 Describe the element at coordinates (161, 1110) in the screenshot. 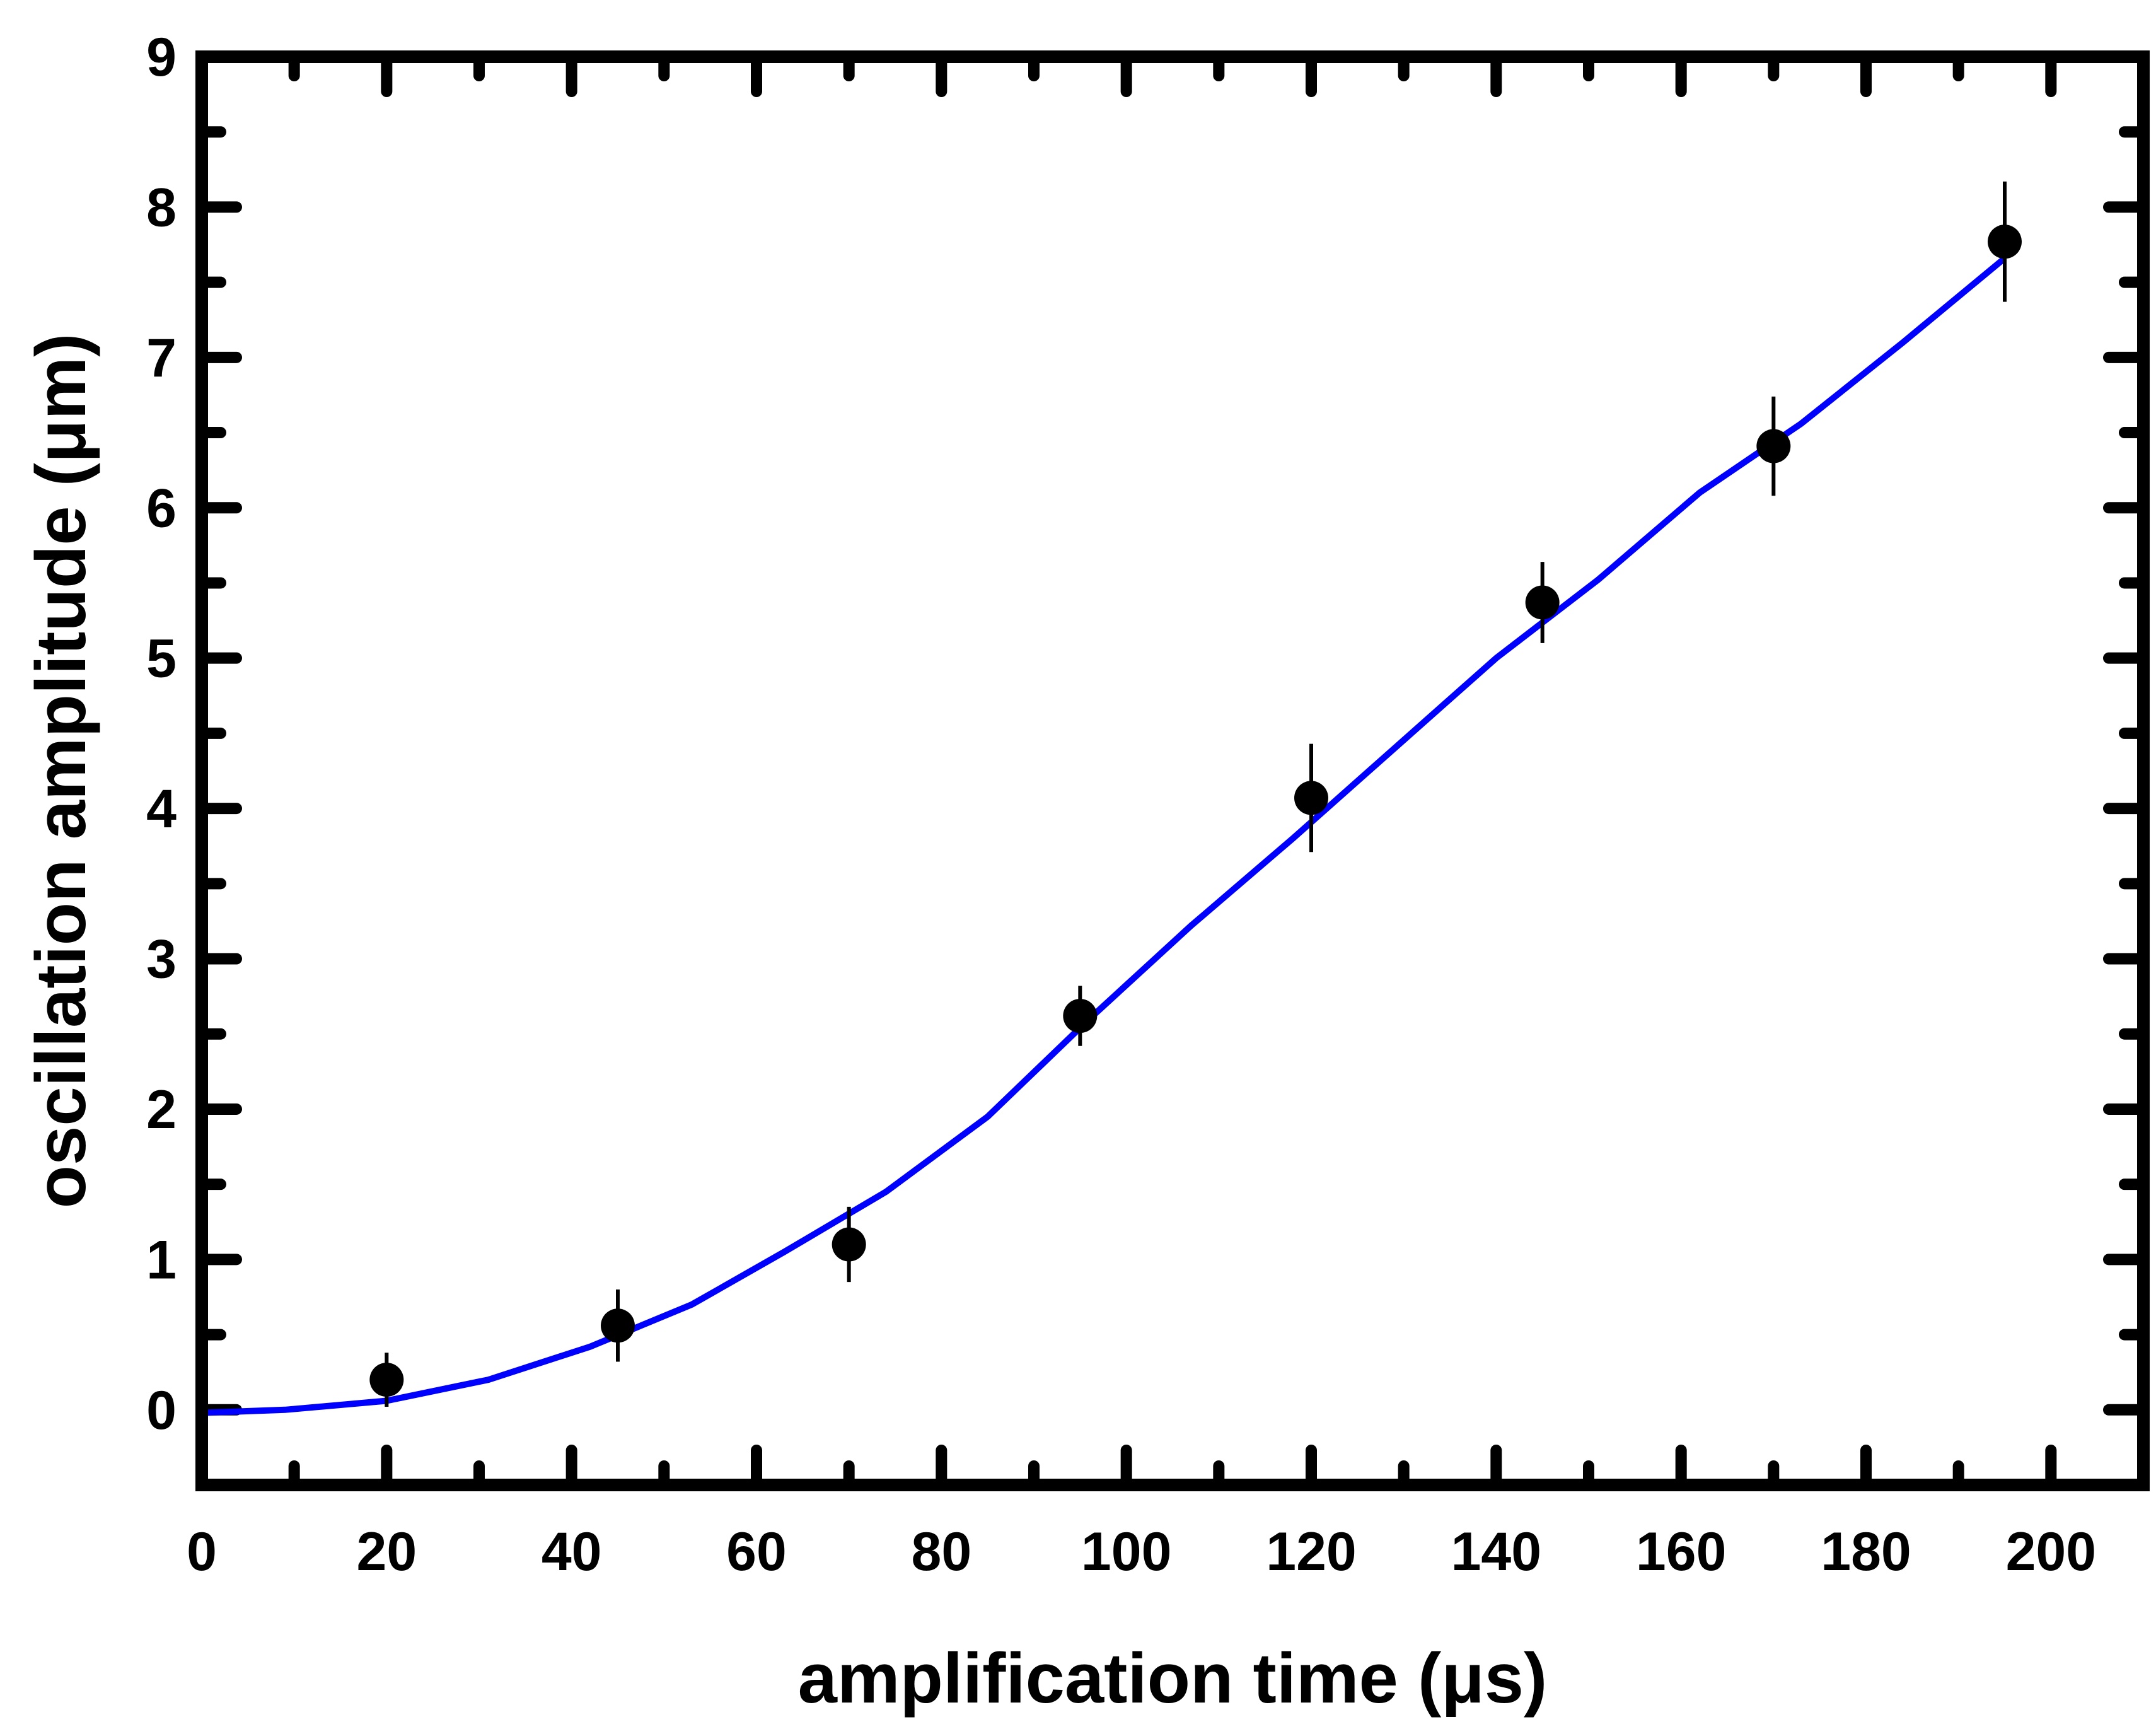

I see `y-tick-label: 2` at that location.